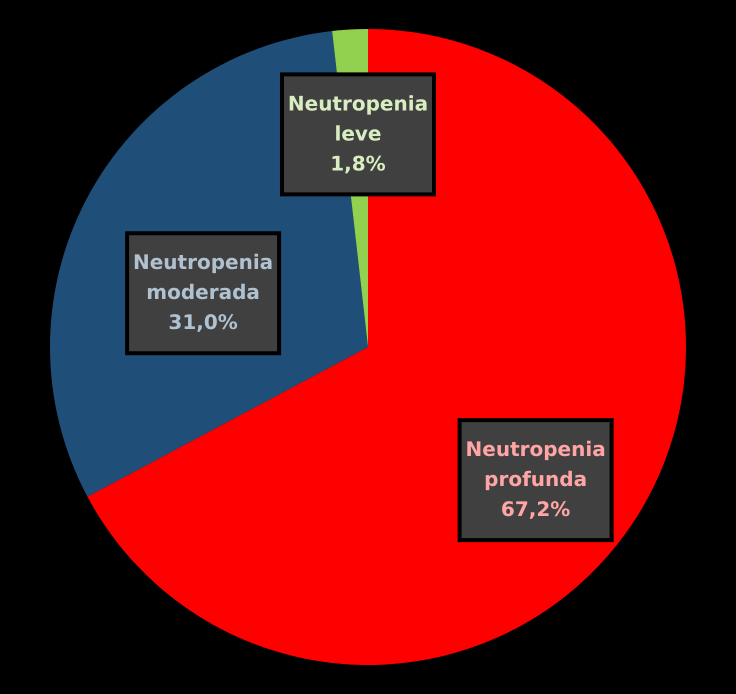 This screenshot has width=736, height=694. What do you see at coordinates (535, 509) in the screenshot?
I see `data-label: 67,2%` at bounding box center [535, 509].